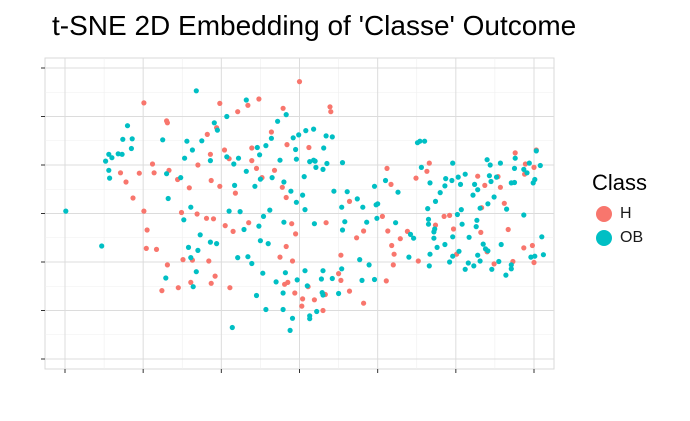 Image resolution: width=690 pixels, height=421 pixels. What do you see at coordinates (619, 210) in the screenshot?
I see `legend: Class H OB` at bounding box center [619, 210].